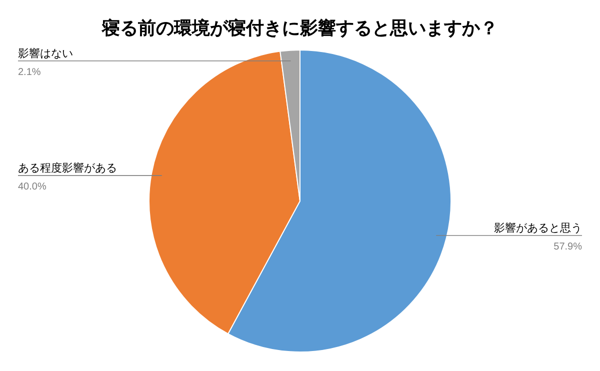  Describe the element at coordinates (538, 227) in the screenshot. I see `slice-label: 影響があると思う` at that location.